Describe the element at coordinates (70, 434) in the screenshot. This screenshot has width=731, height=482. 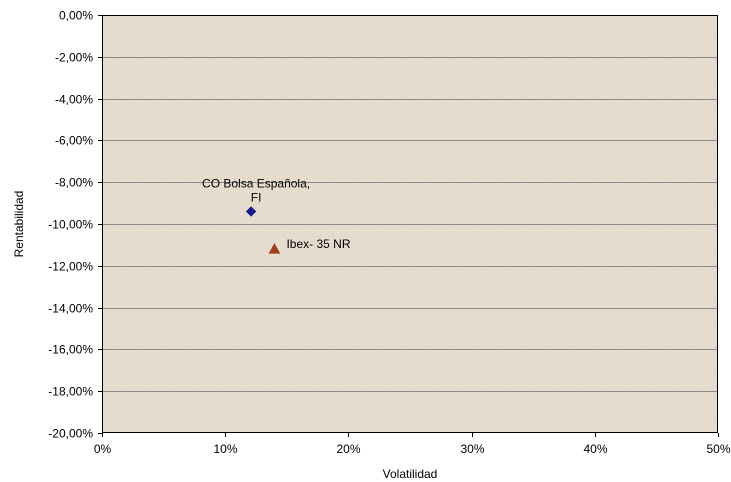
I see `y-tick-label: -20,00%` at that location.